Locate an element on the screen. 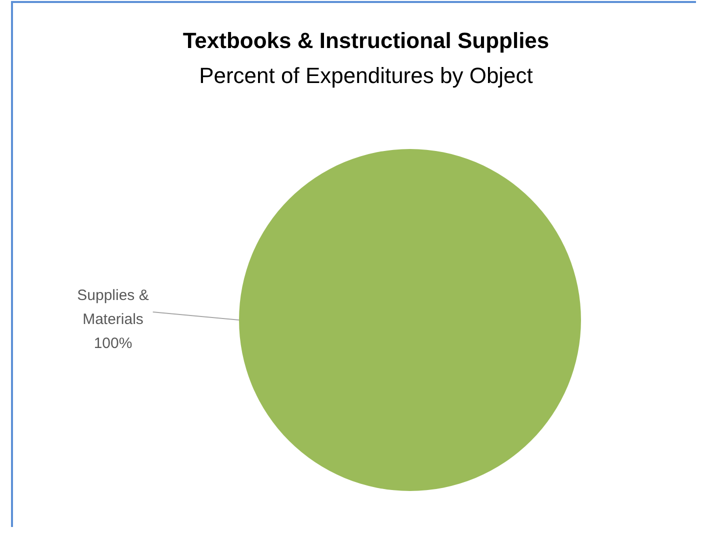 The image size is (704, 535). chart-subtitle: Percent of Expenditures by Object is located at coordinates (366, 76).